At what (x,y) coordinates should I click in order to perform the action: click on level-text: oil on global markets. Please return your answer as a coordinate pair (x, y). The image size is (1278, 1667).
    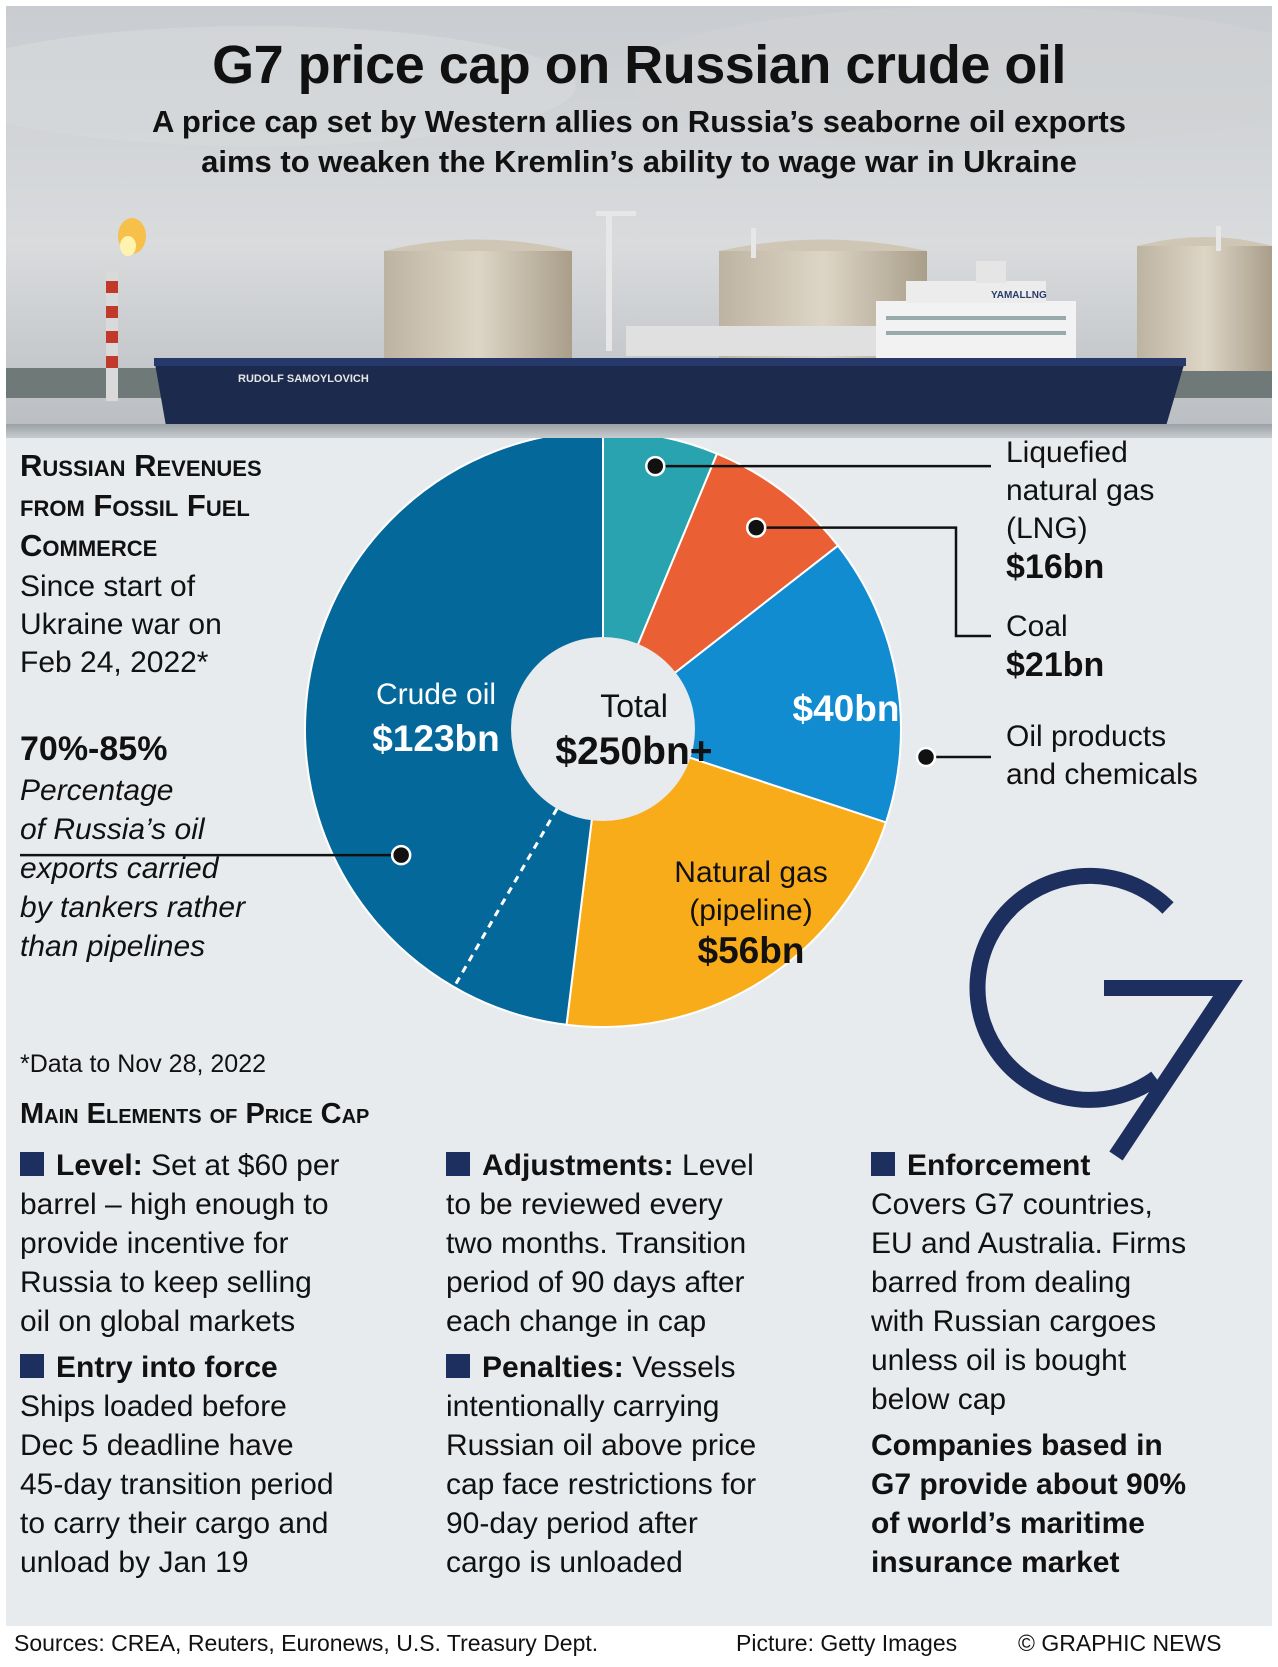
    Looking at the image, I should click on (158, 1321).